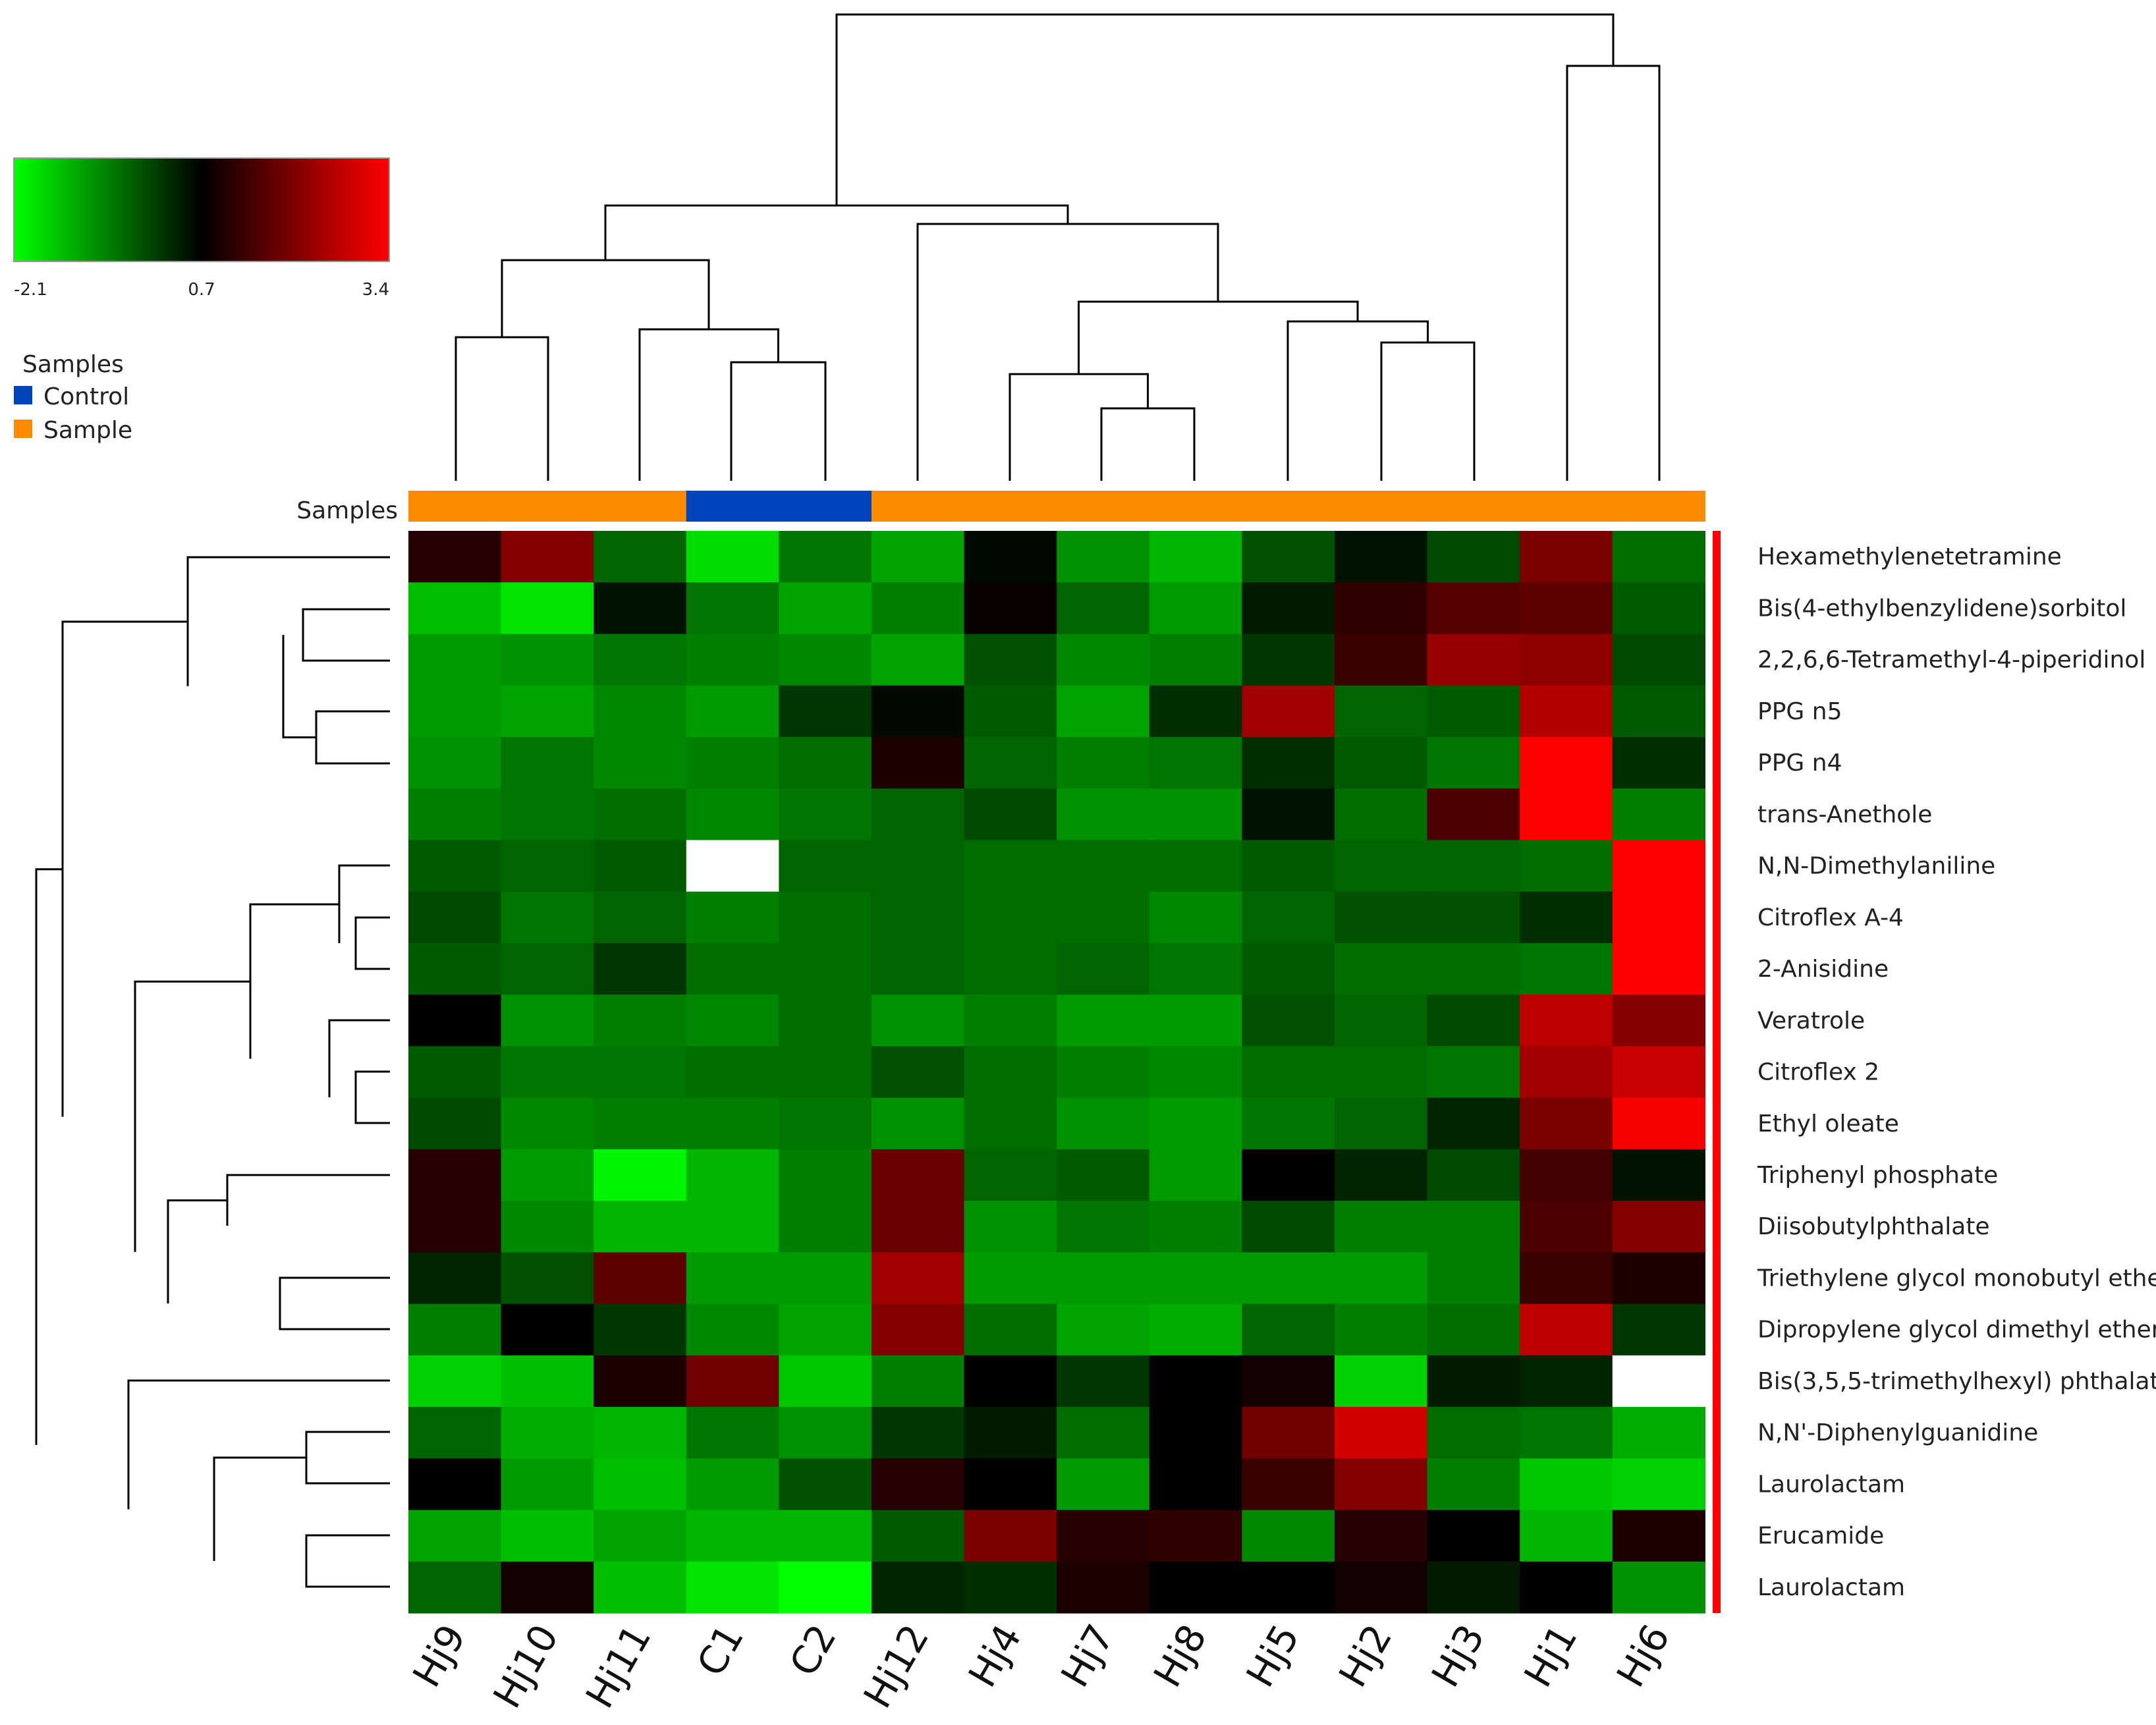 This screenshot has width=2156, height=1725. Describe the element at coordinates (1799, 763) in the screenshot. I see `row-label: PPG n4` at that location.